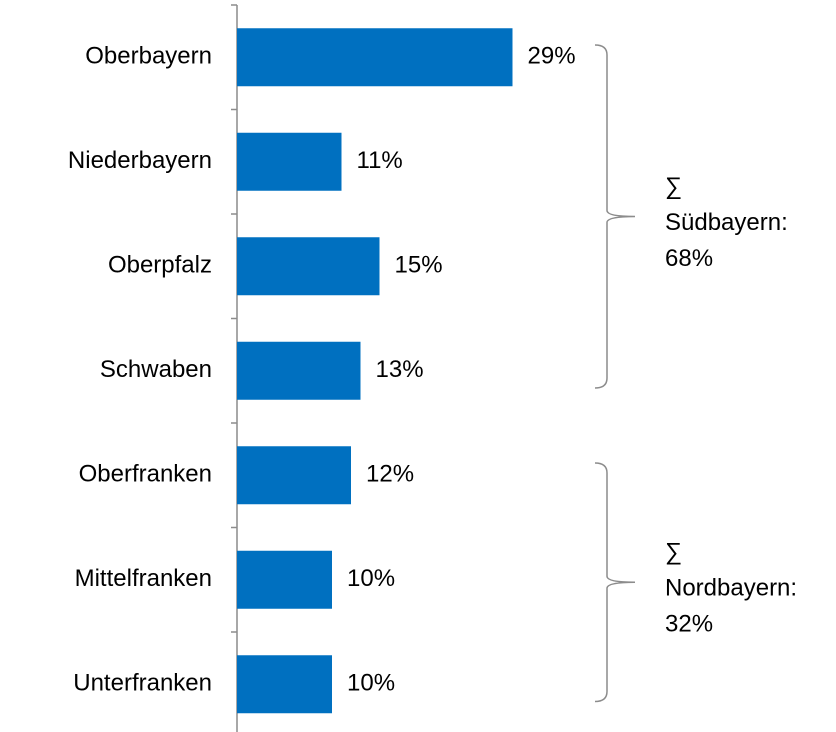 The image size is (836, 732). Describe the element at coordinates (552, 56) in the screenshot. I see `value-label: 29%` at that location.